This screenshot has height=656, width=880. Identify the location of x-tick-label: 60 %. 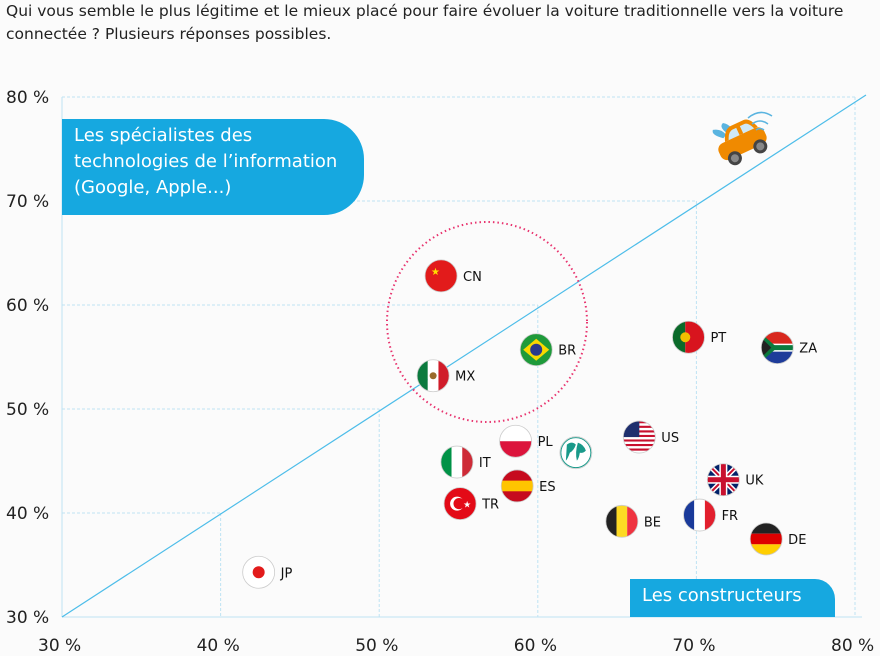
(535, 646).